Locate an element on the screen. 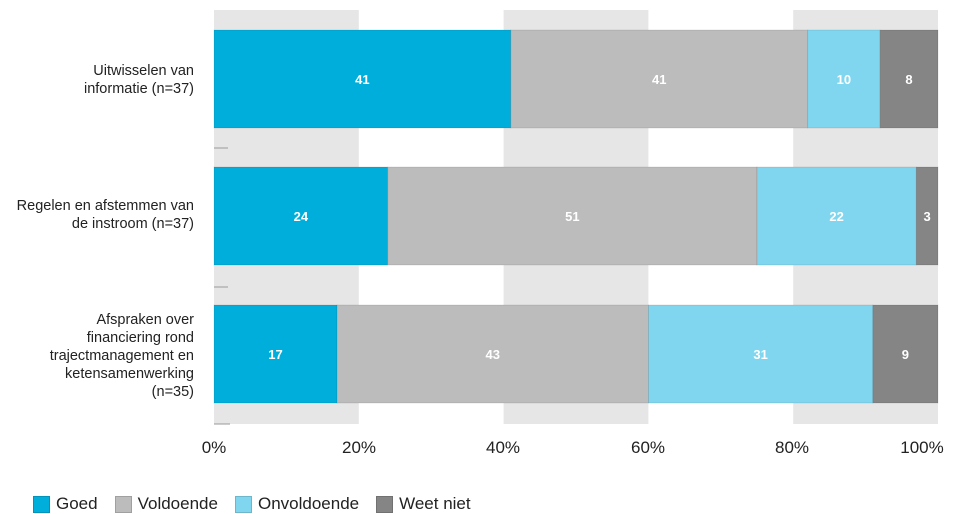 Image resolution: width=959 pixels, height=514 pixels. legend-item-goed: Goed is located at coordinates (65, 504).